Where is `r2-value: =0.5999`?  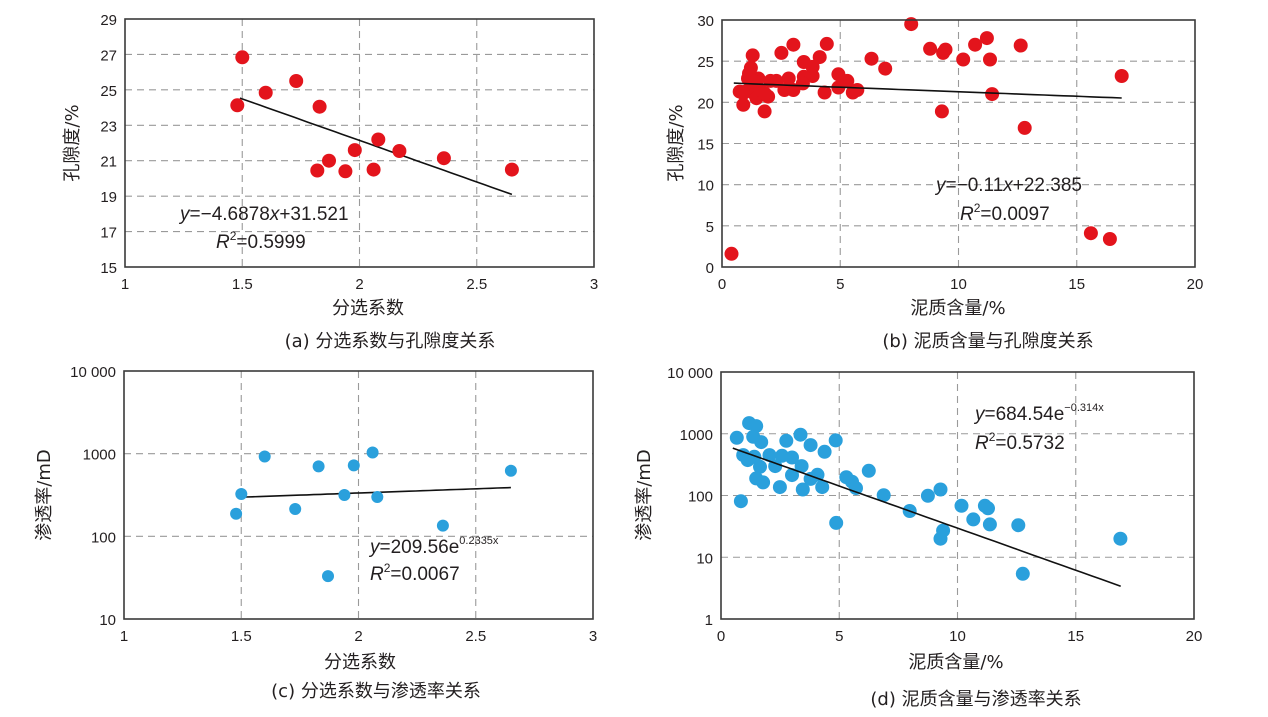
r2-value: =0.5999 is located at coordinates (270, 242).